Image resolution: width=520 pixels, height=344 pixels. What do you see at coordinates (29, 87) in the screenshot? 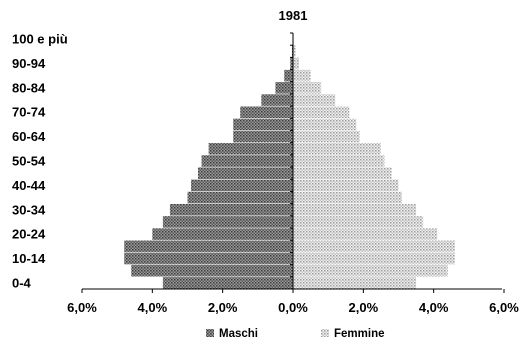
I see `y-tick-label: 80-84` at bounding box center [29, 87].